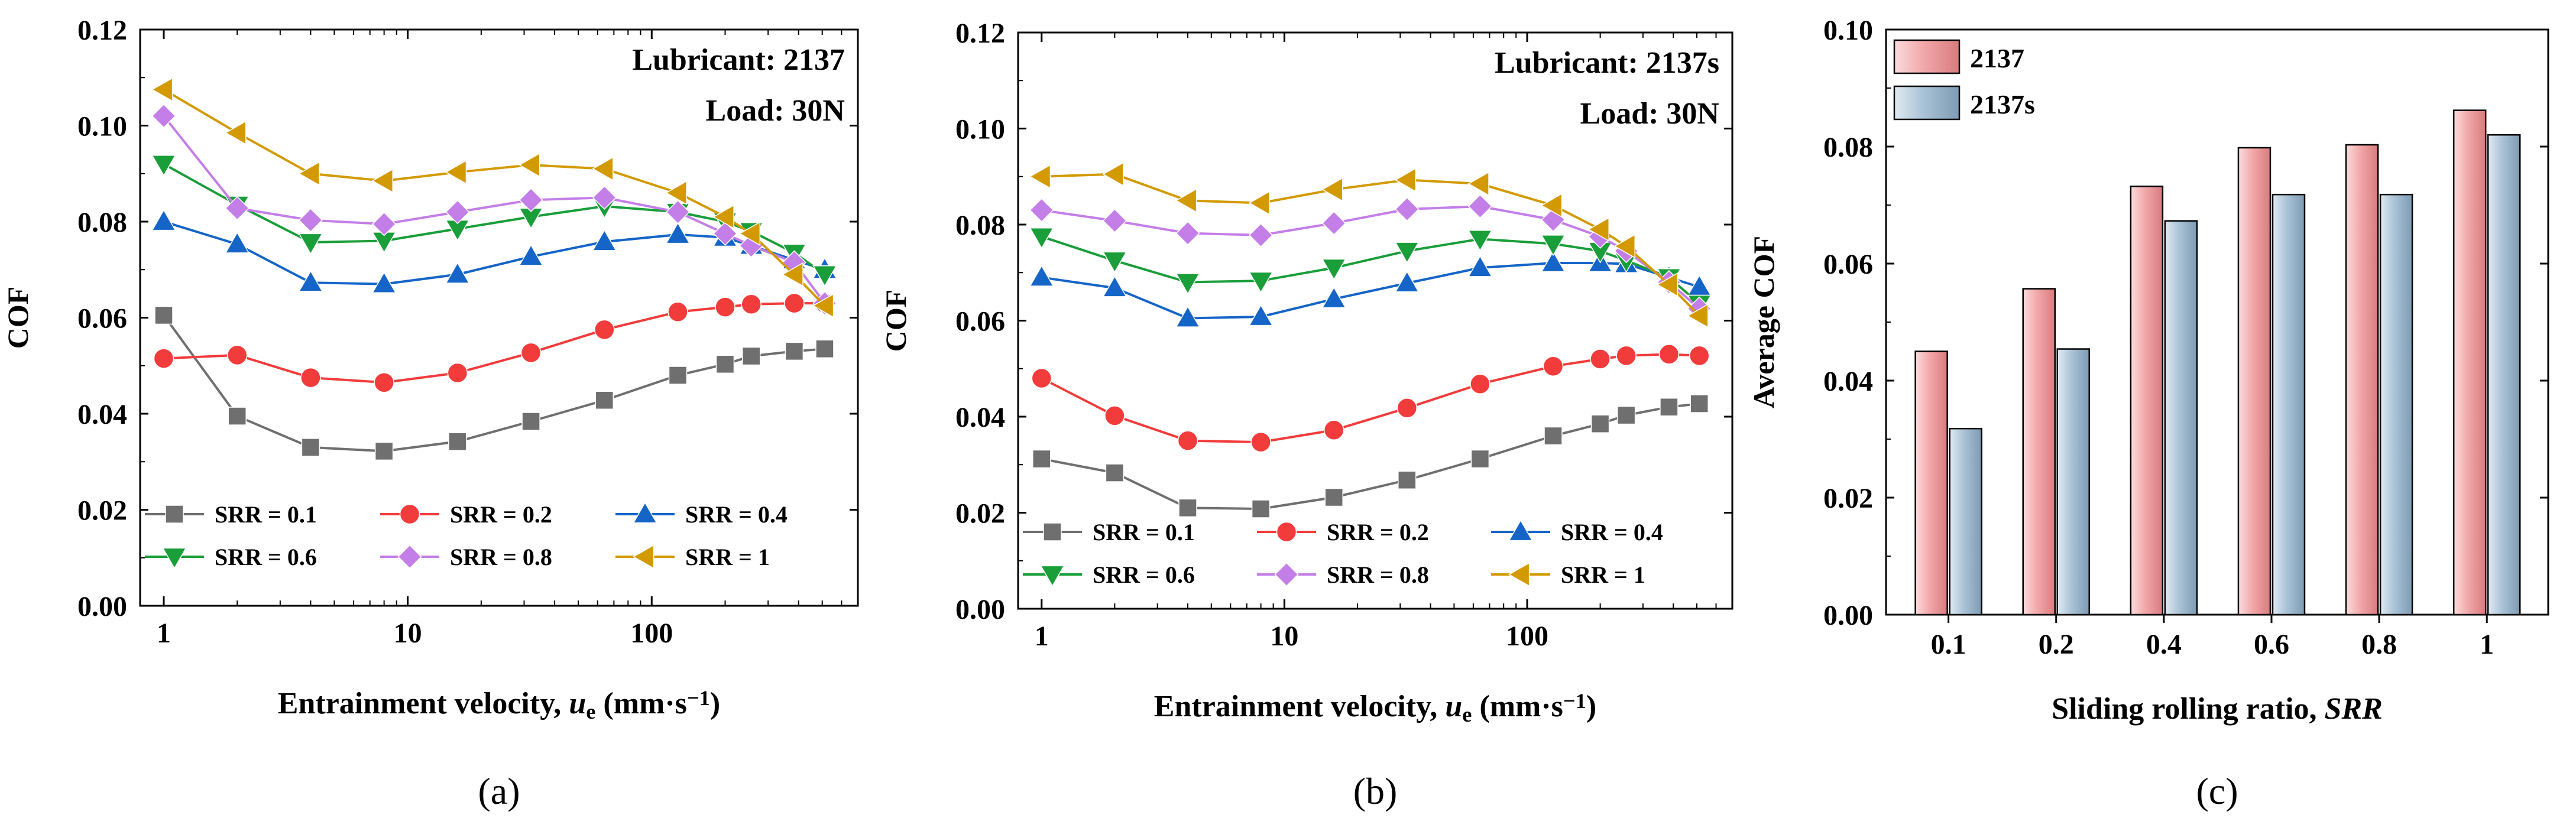  What do you see at coordinates (577, 703) in the screenshot?
I see `x-axis-title-part: u` at bounding box center [577, 703].